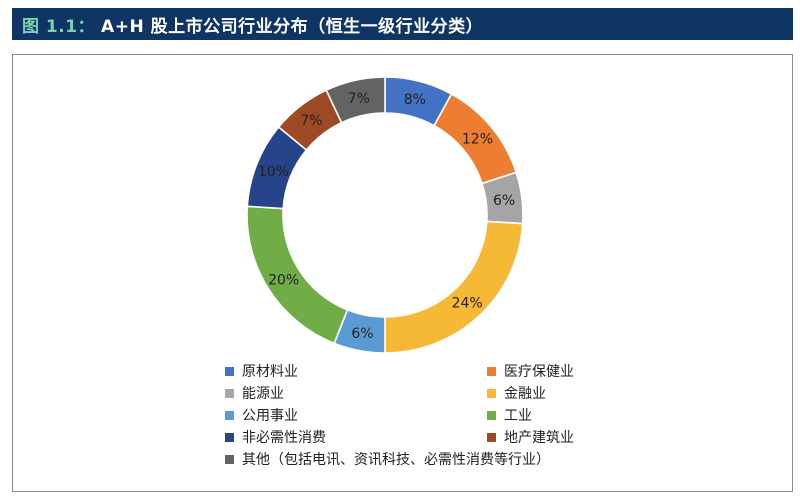  What do you see at coordinates (59, 26) in the screenshot?
I see `figure-number: 图 1.1：` at bounding box center [59, 26].